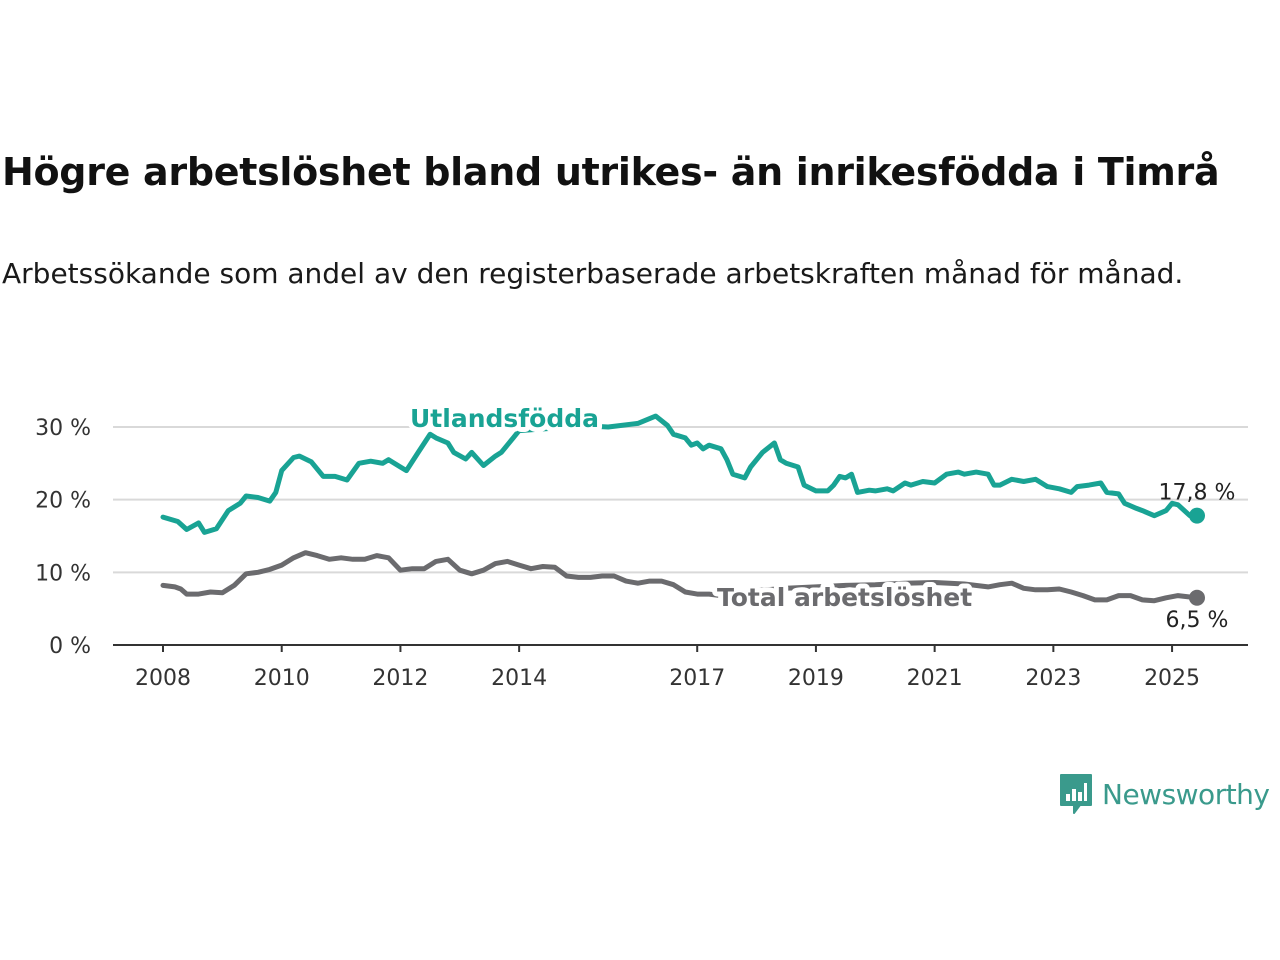  I want to click on series-label-halo: Total arbetslöshet, so click(844, 597).